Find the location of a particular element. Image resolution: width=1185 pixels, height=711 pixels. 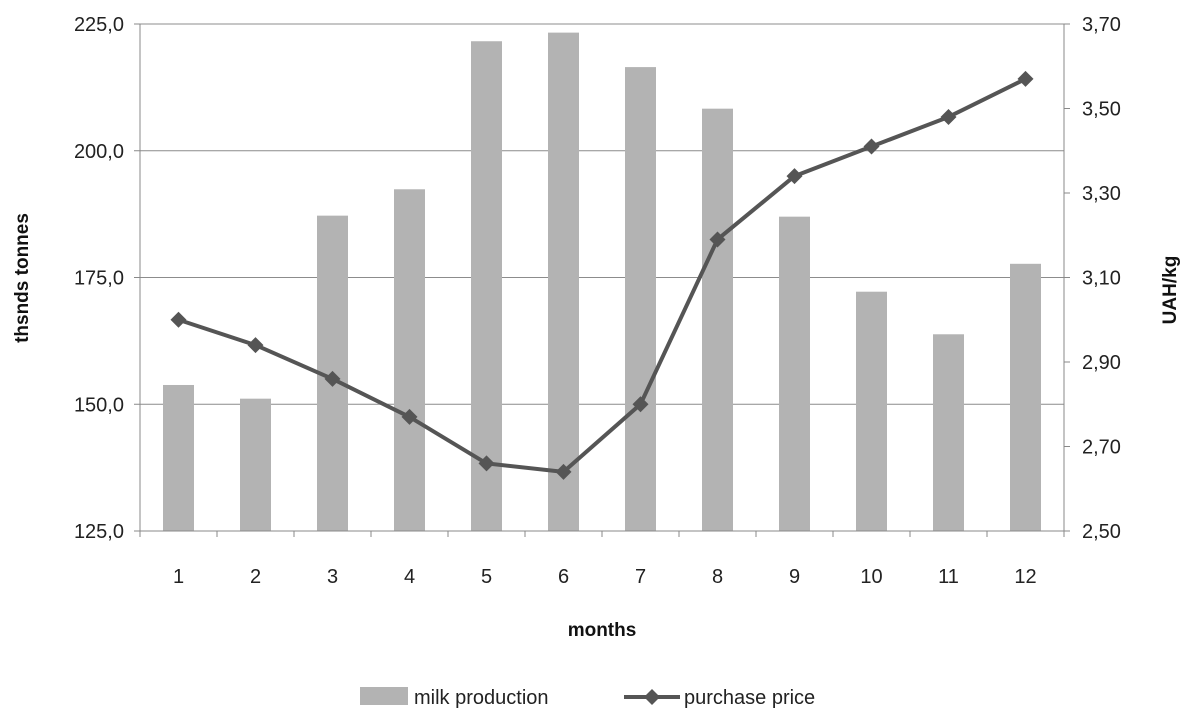

left-y-tick-label: 125,0 is located at coordinates (99, 532).